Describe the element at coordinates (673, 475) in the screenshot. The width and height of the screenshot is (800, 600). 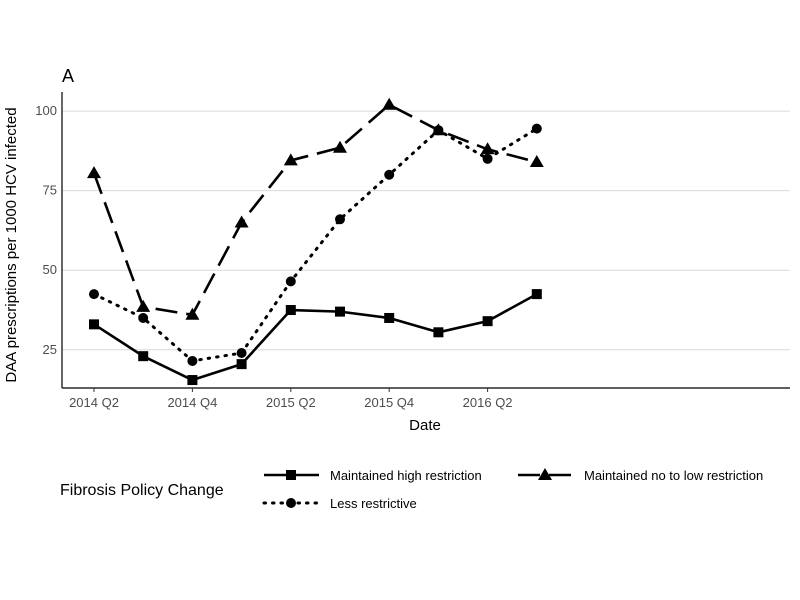
I see `legend-label: Maintained no to low restriction` at that location.